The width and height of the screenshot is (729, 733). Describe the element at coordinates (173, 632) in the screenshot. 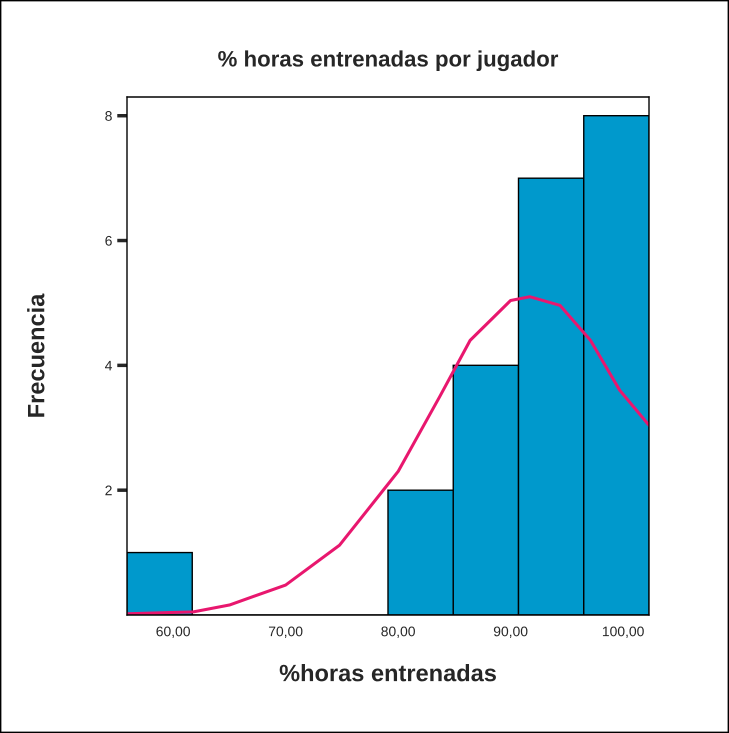

I see `x-tick-label: 60,00` at that location.